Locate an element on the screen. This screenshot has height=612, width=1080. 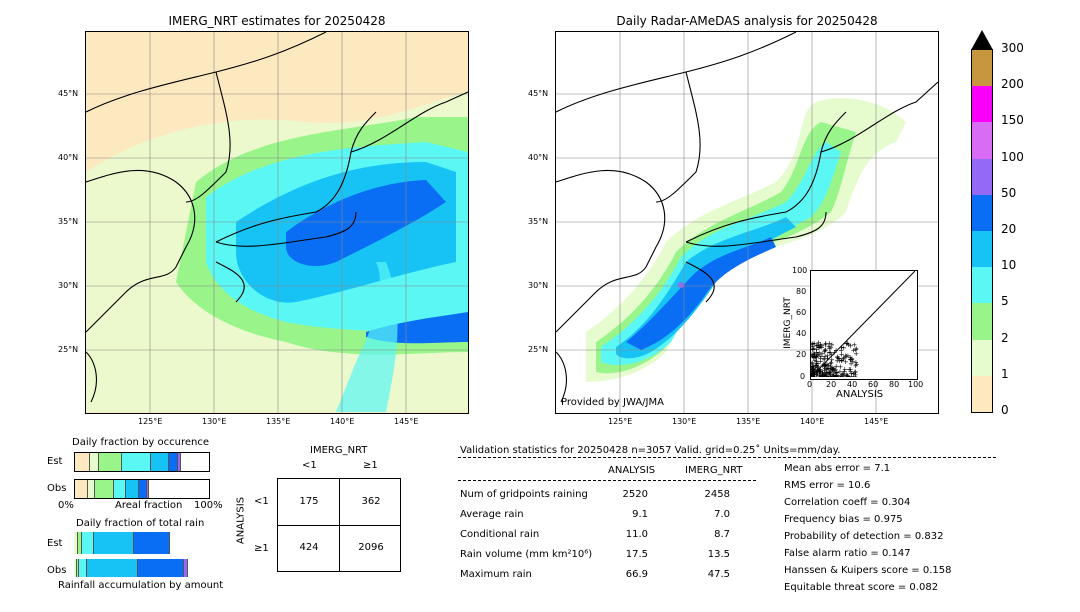
occurrence-obs-bar is located at coordinates (142, 489).